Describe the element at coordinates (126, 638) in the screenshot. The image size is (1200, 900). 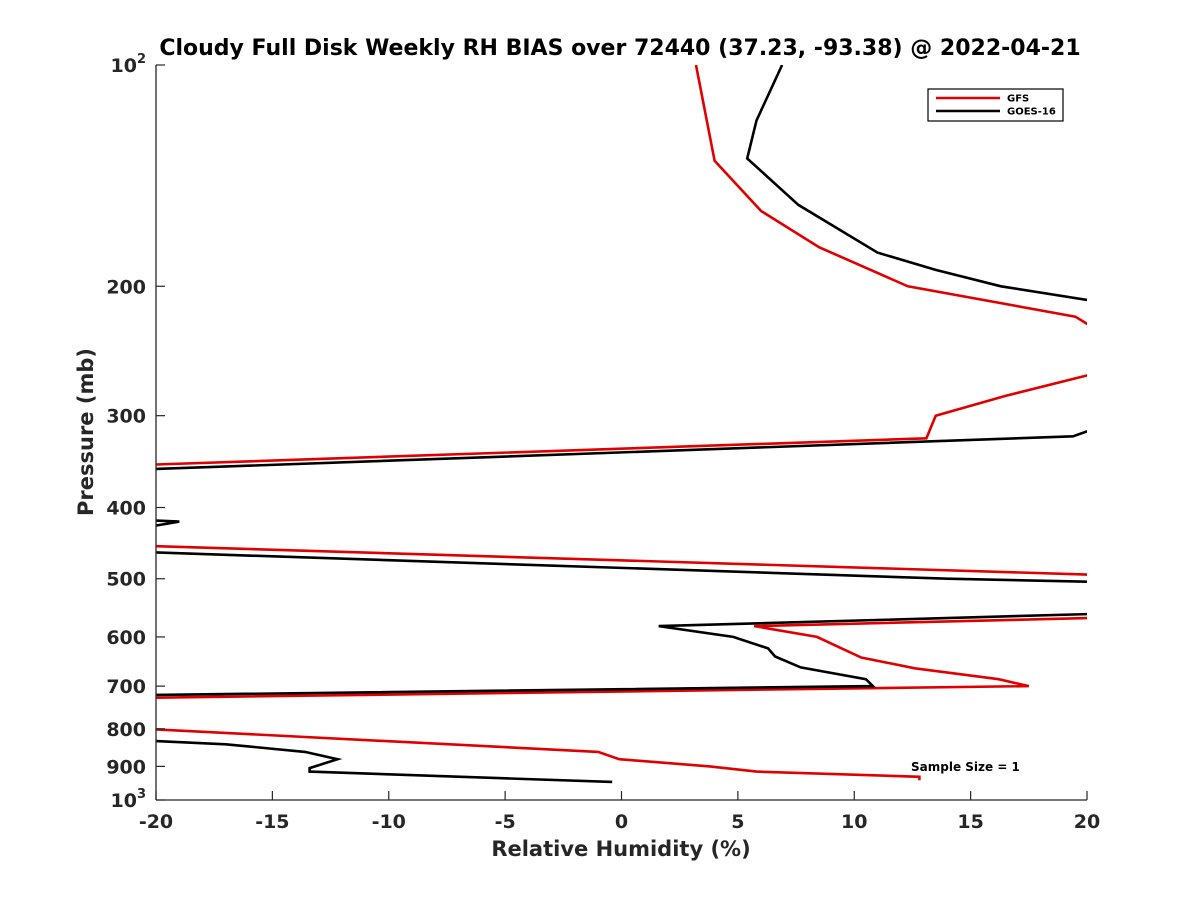
I see `y-tick-label: 600` at that location.